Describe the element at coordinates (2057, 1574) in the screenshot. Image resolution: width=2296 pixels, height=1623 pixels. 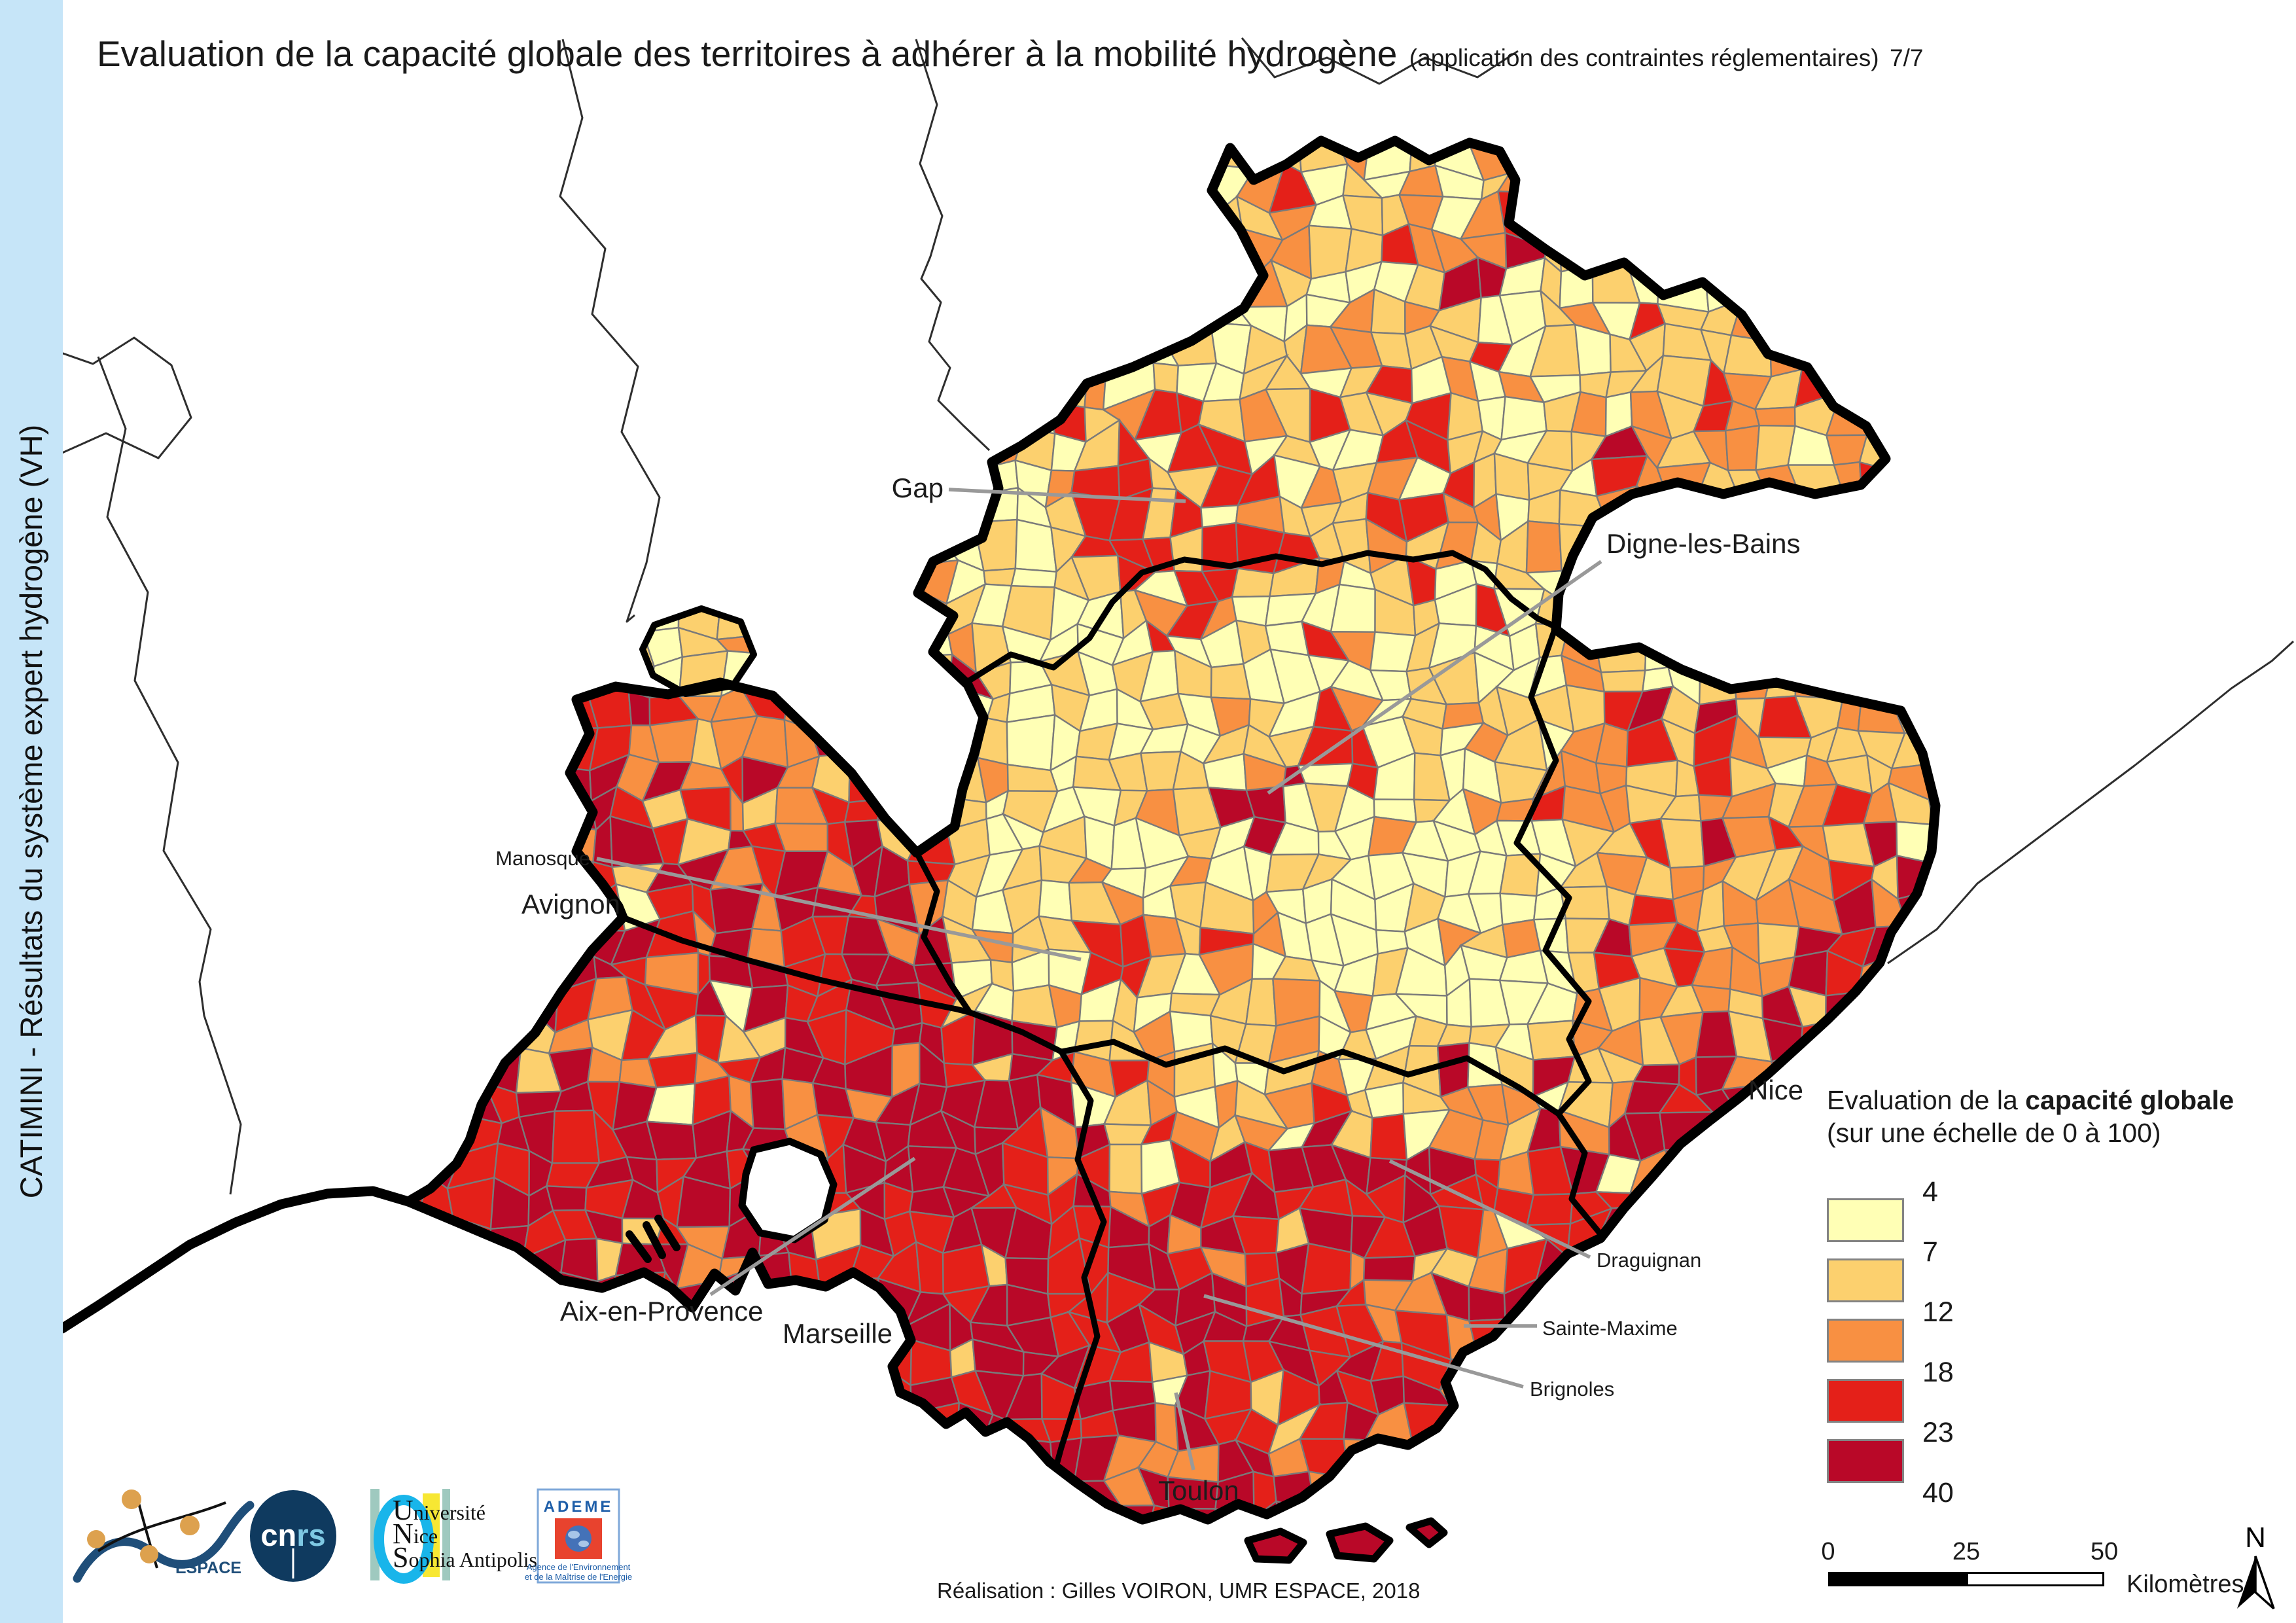
I see `scale-bar: 0 25 50 Kilomètres N` at that location.